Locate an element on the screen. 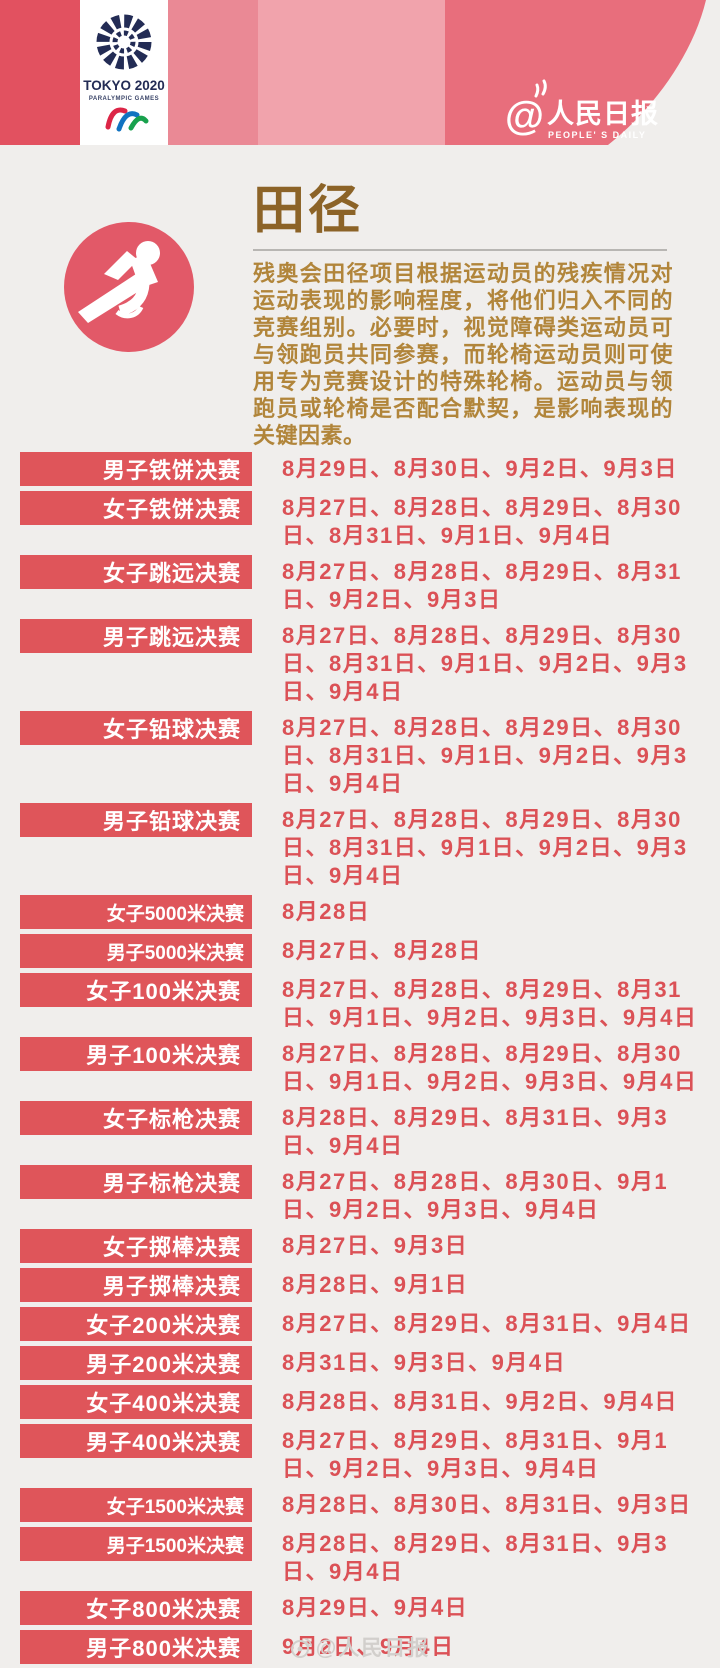  event-label: 男子1500米决赛 is located at coordinates (136, 1544).